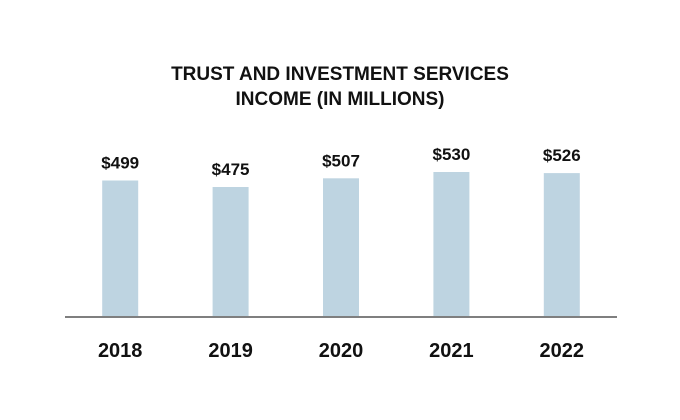 The width and height of the screenshot is (680, 420). I want to click on value-label-2018: $499, so click(120, 163).